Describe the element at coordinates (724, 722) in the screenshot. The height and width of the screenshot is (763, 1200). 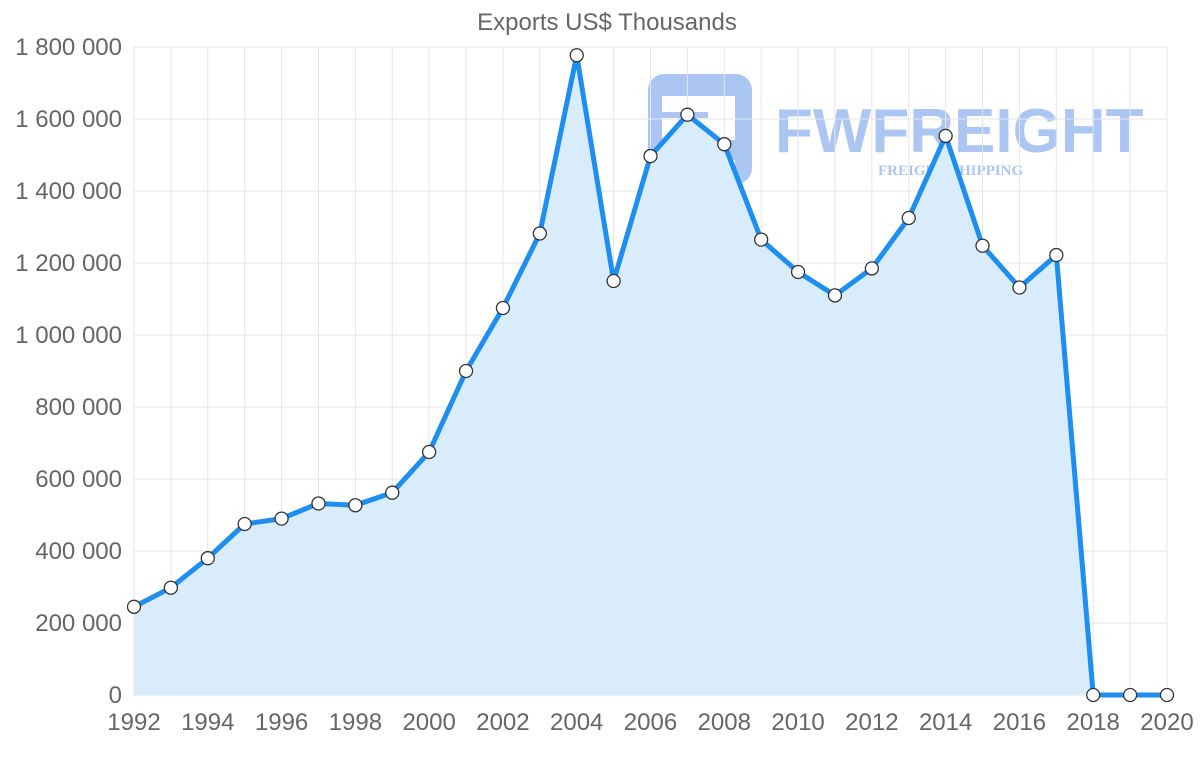
I see `x-tick-label: 2008` at that location.